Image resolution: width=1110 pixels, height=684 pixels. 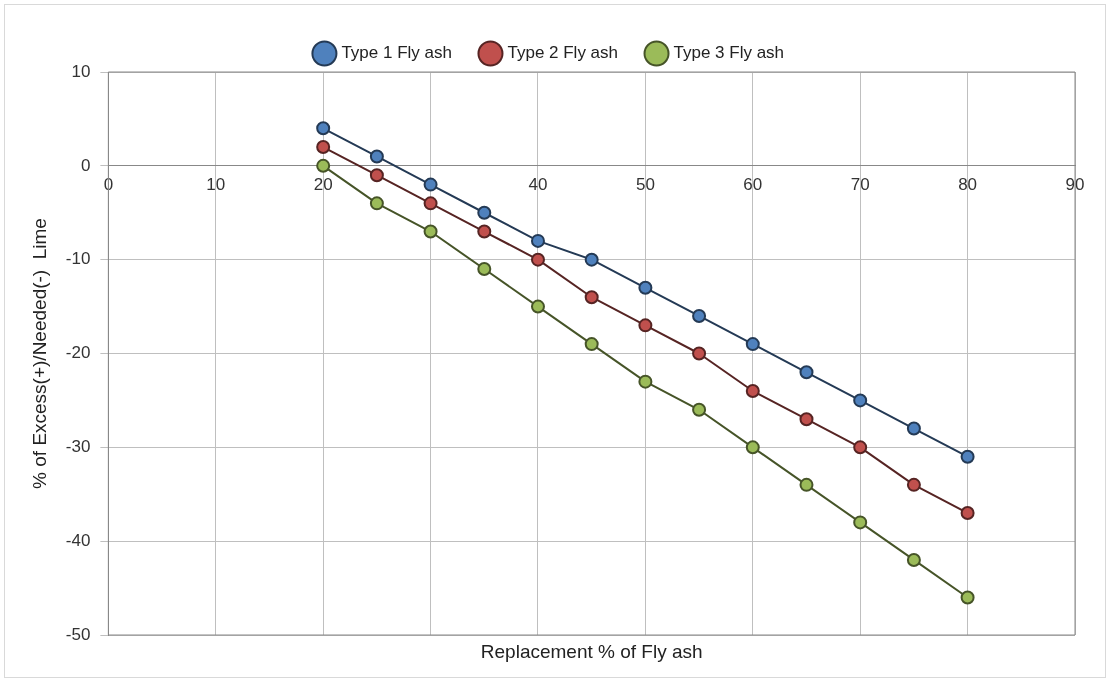 I want to click on x-tick-label: 80, so click(x=968, y=184).